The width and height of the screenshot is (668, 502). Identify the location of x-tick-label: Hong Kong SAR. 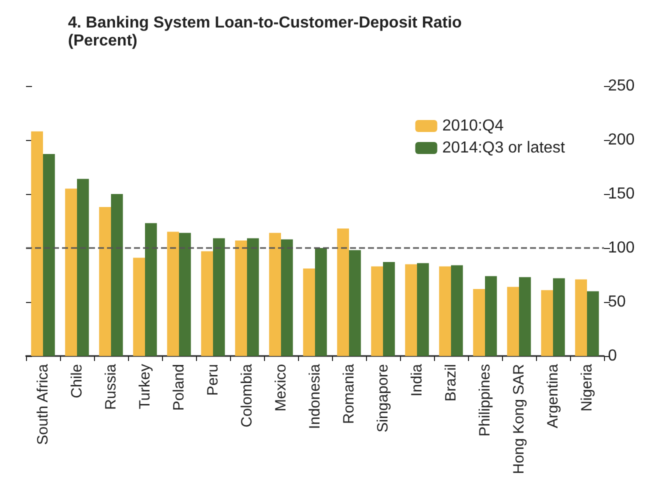
(519, 419).